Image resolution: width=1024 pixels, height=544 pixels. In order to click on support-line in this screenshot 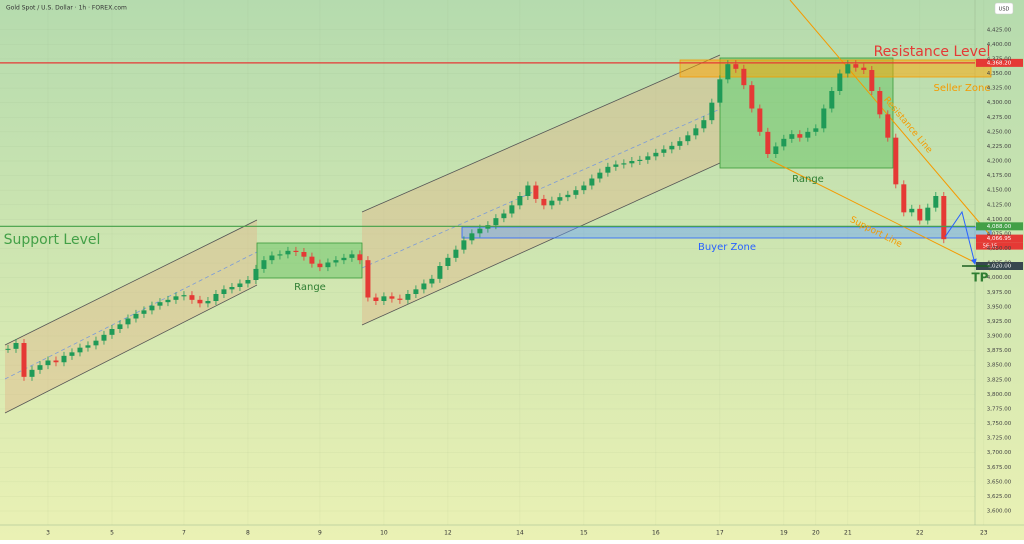, I will do `click(880, 215)`.